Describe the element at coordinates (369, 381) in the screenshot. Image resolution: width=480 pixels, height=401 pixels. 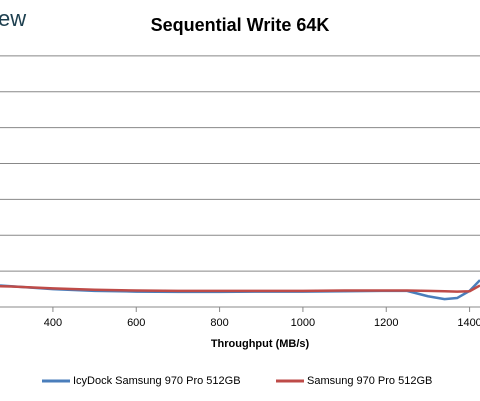
I see `legend-label: Samsung 970 Pro 512GB` at that location.